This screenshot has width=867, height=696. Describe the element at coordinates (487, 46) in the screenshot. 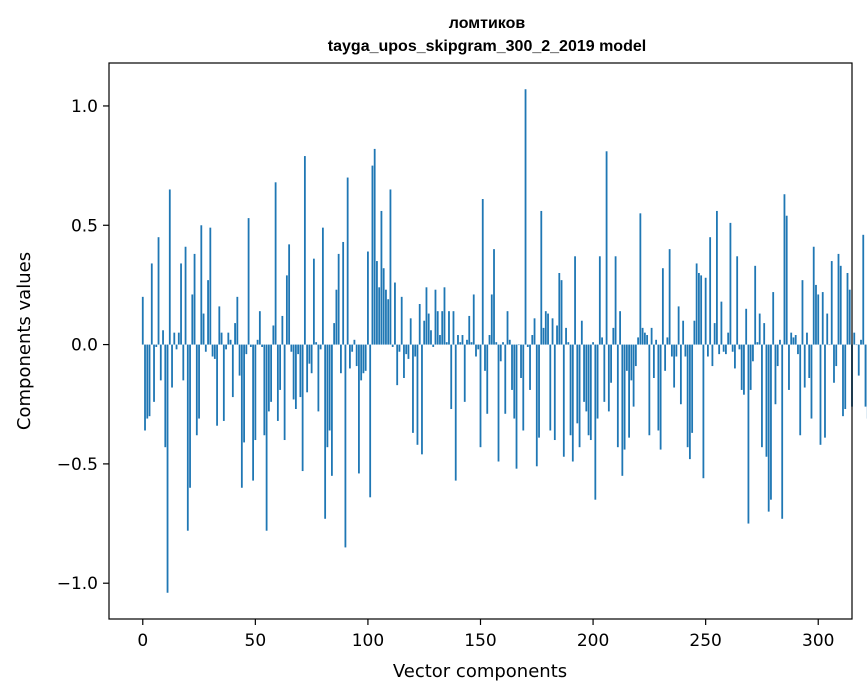

I see `chart-subtitle: tayga_upos_skipgram_300_2_2019 model` at that location.